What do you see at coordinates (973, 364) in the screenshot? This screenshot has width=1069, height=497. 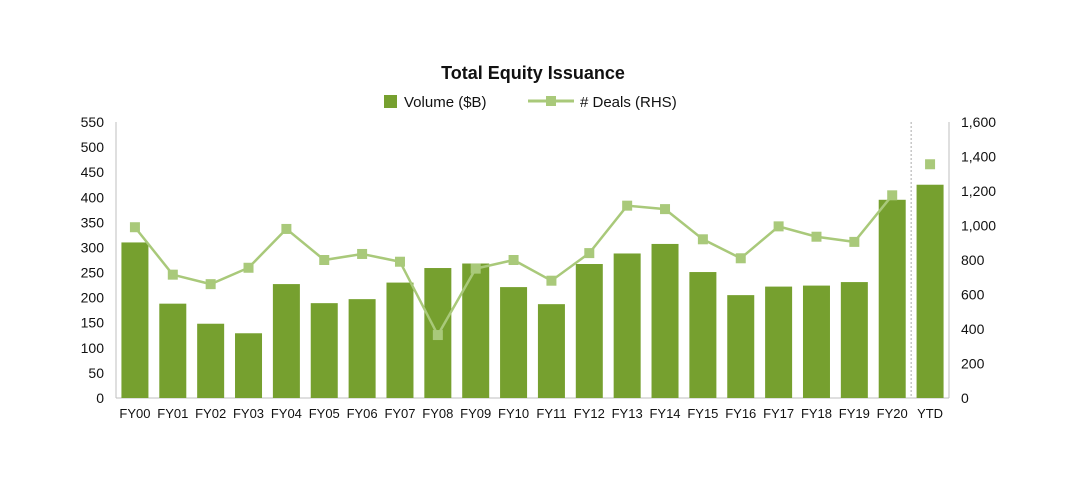 I see `right-tick-label: 200` at bounding box center [973, 364].